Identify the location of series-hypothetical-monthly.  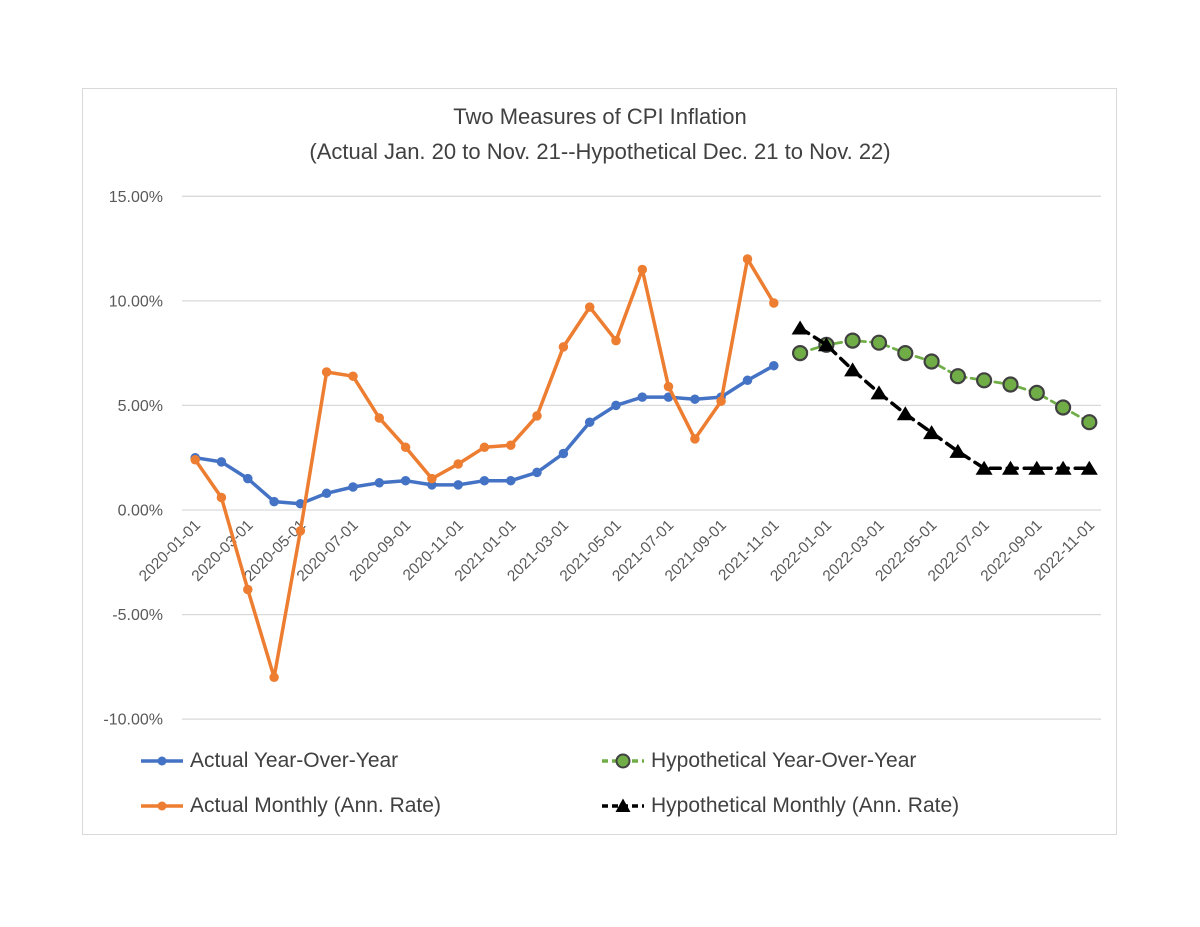
(944, 397).